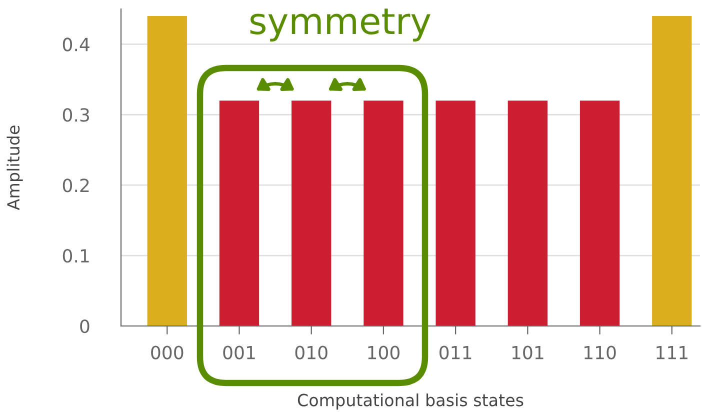 The width and height of the screenshot is (702, 419). What do you see at coordinates (76, 45) in the screenshot?
I see `y-tick-label: 0.4` at bounding box center [76, 45].